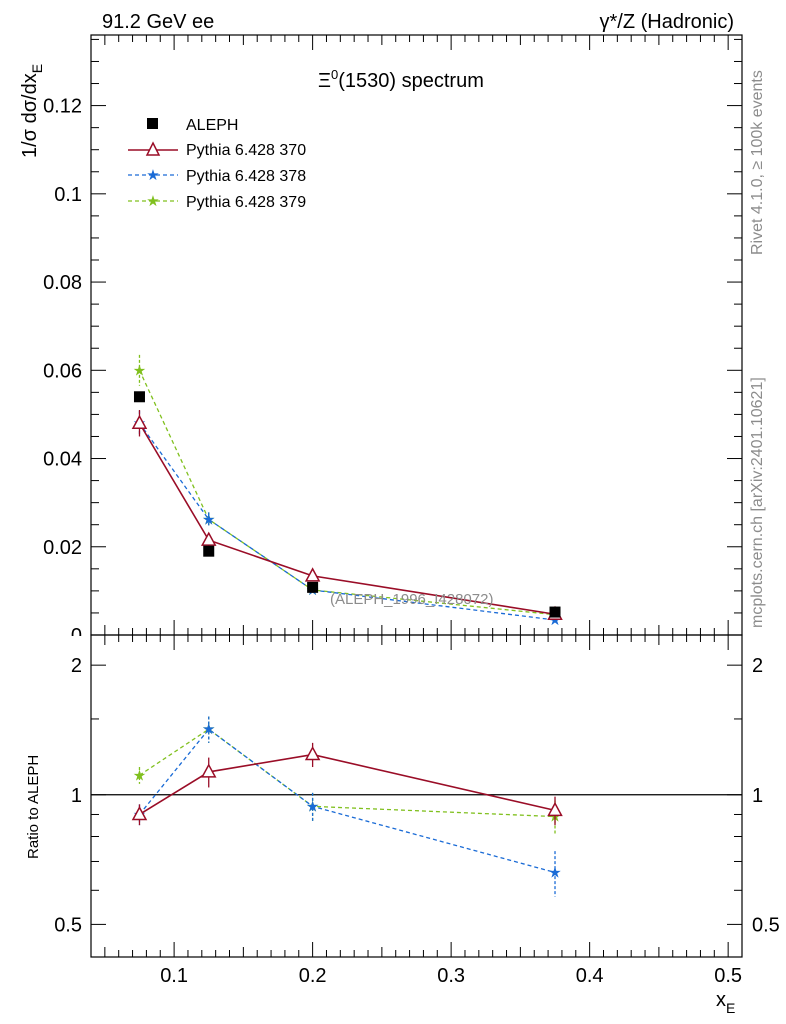 This screenshot has height=1024, width=786. What do you see at coordinates (757, 666) in the screenshot?
I see `ratio-y-tick-label-right: 2` at bounding box center [757, 666].